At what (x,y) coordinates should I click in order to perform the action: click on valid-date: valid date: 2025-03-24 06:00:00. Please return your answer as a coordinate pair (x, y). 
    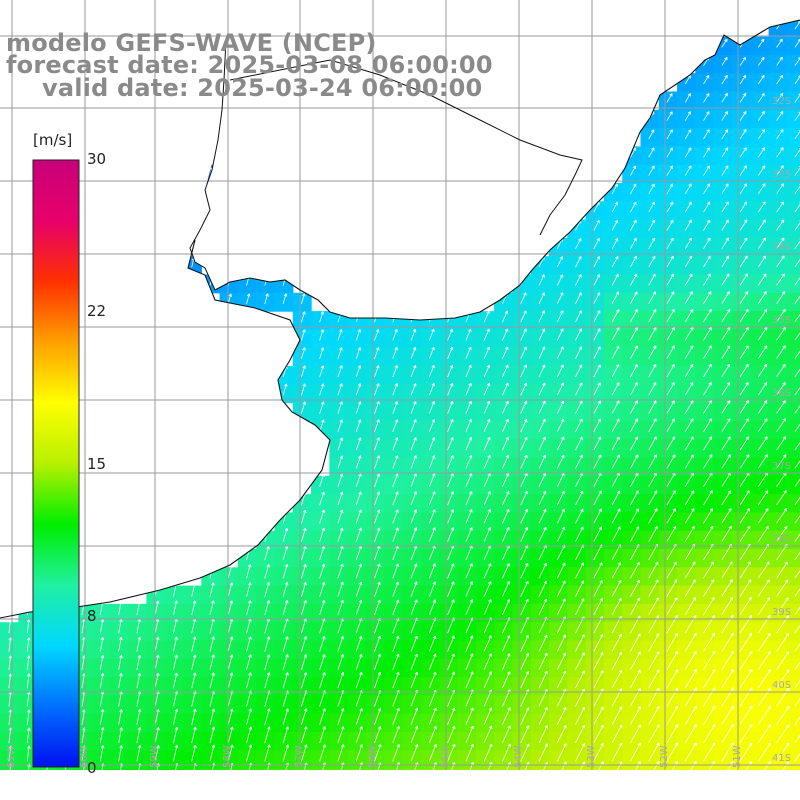
    Looking at the image, I should click on (262, 88).